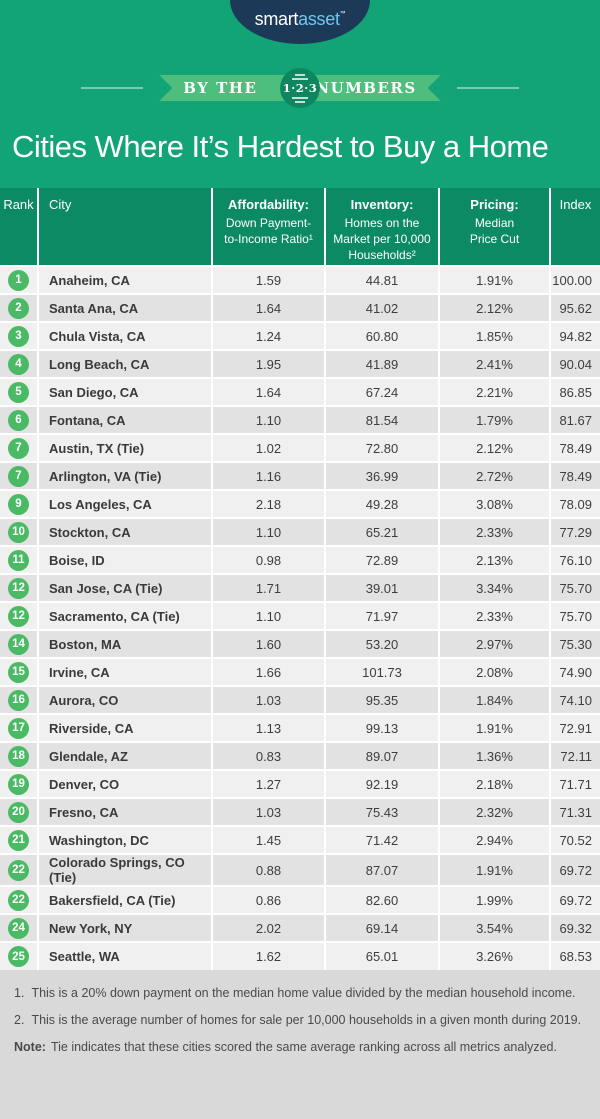 The height and width of the screenshot is (1119, 600). What do you see at coordinates (494, 476) in the screenshot?
I see `pricing-cell: 2.72%` at bounding box center [494, 476].